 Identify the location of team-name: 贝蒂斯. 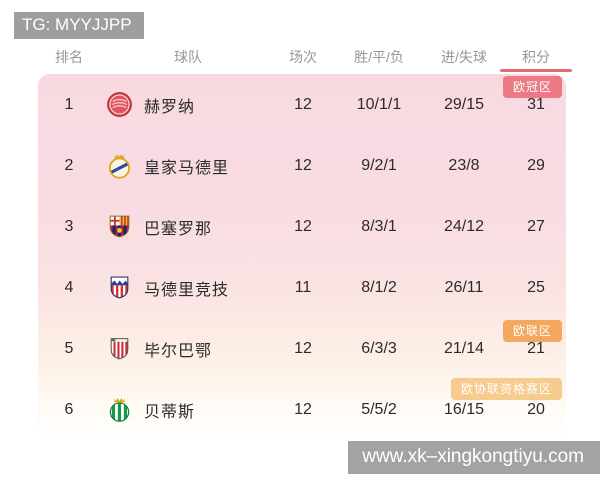
(170, 412).